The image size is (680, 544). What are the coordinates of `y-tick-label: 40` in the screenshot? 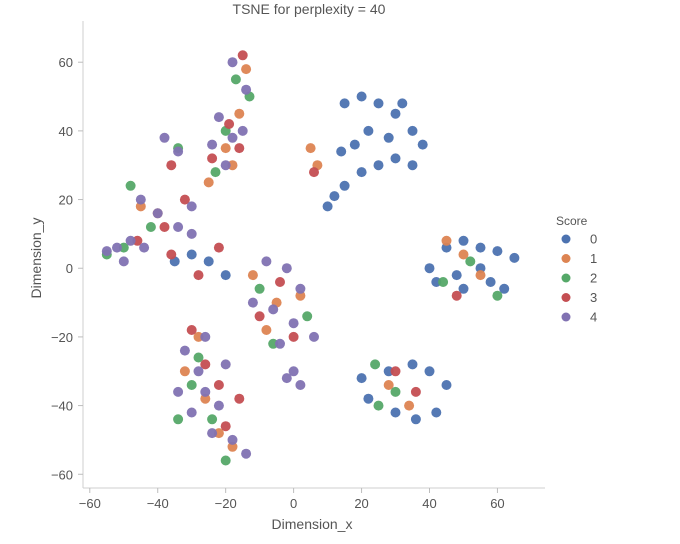 It's located at (66, 131).